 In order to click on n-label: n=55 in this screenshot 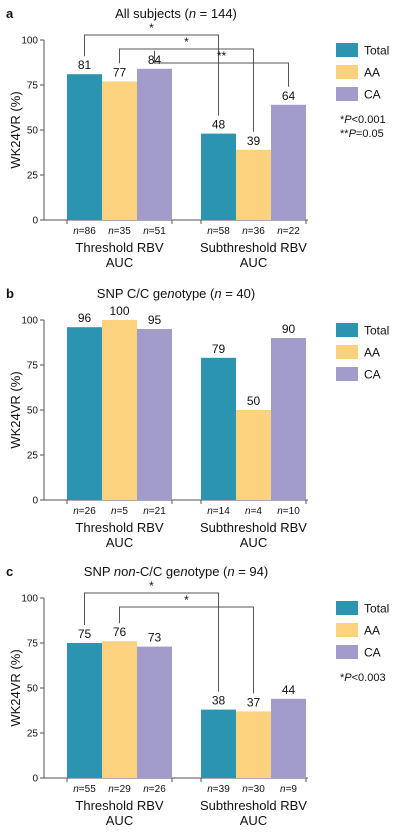, I will do `click(84, 789)`.